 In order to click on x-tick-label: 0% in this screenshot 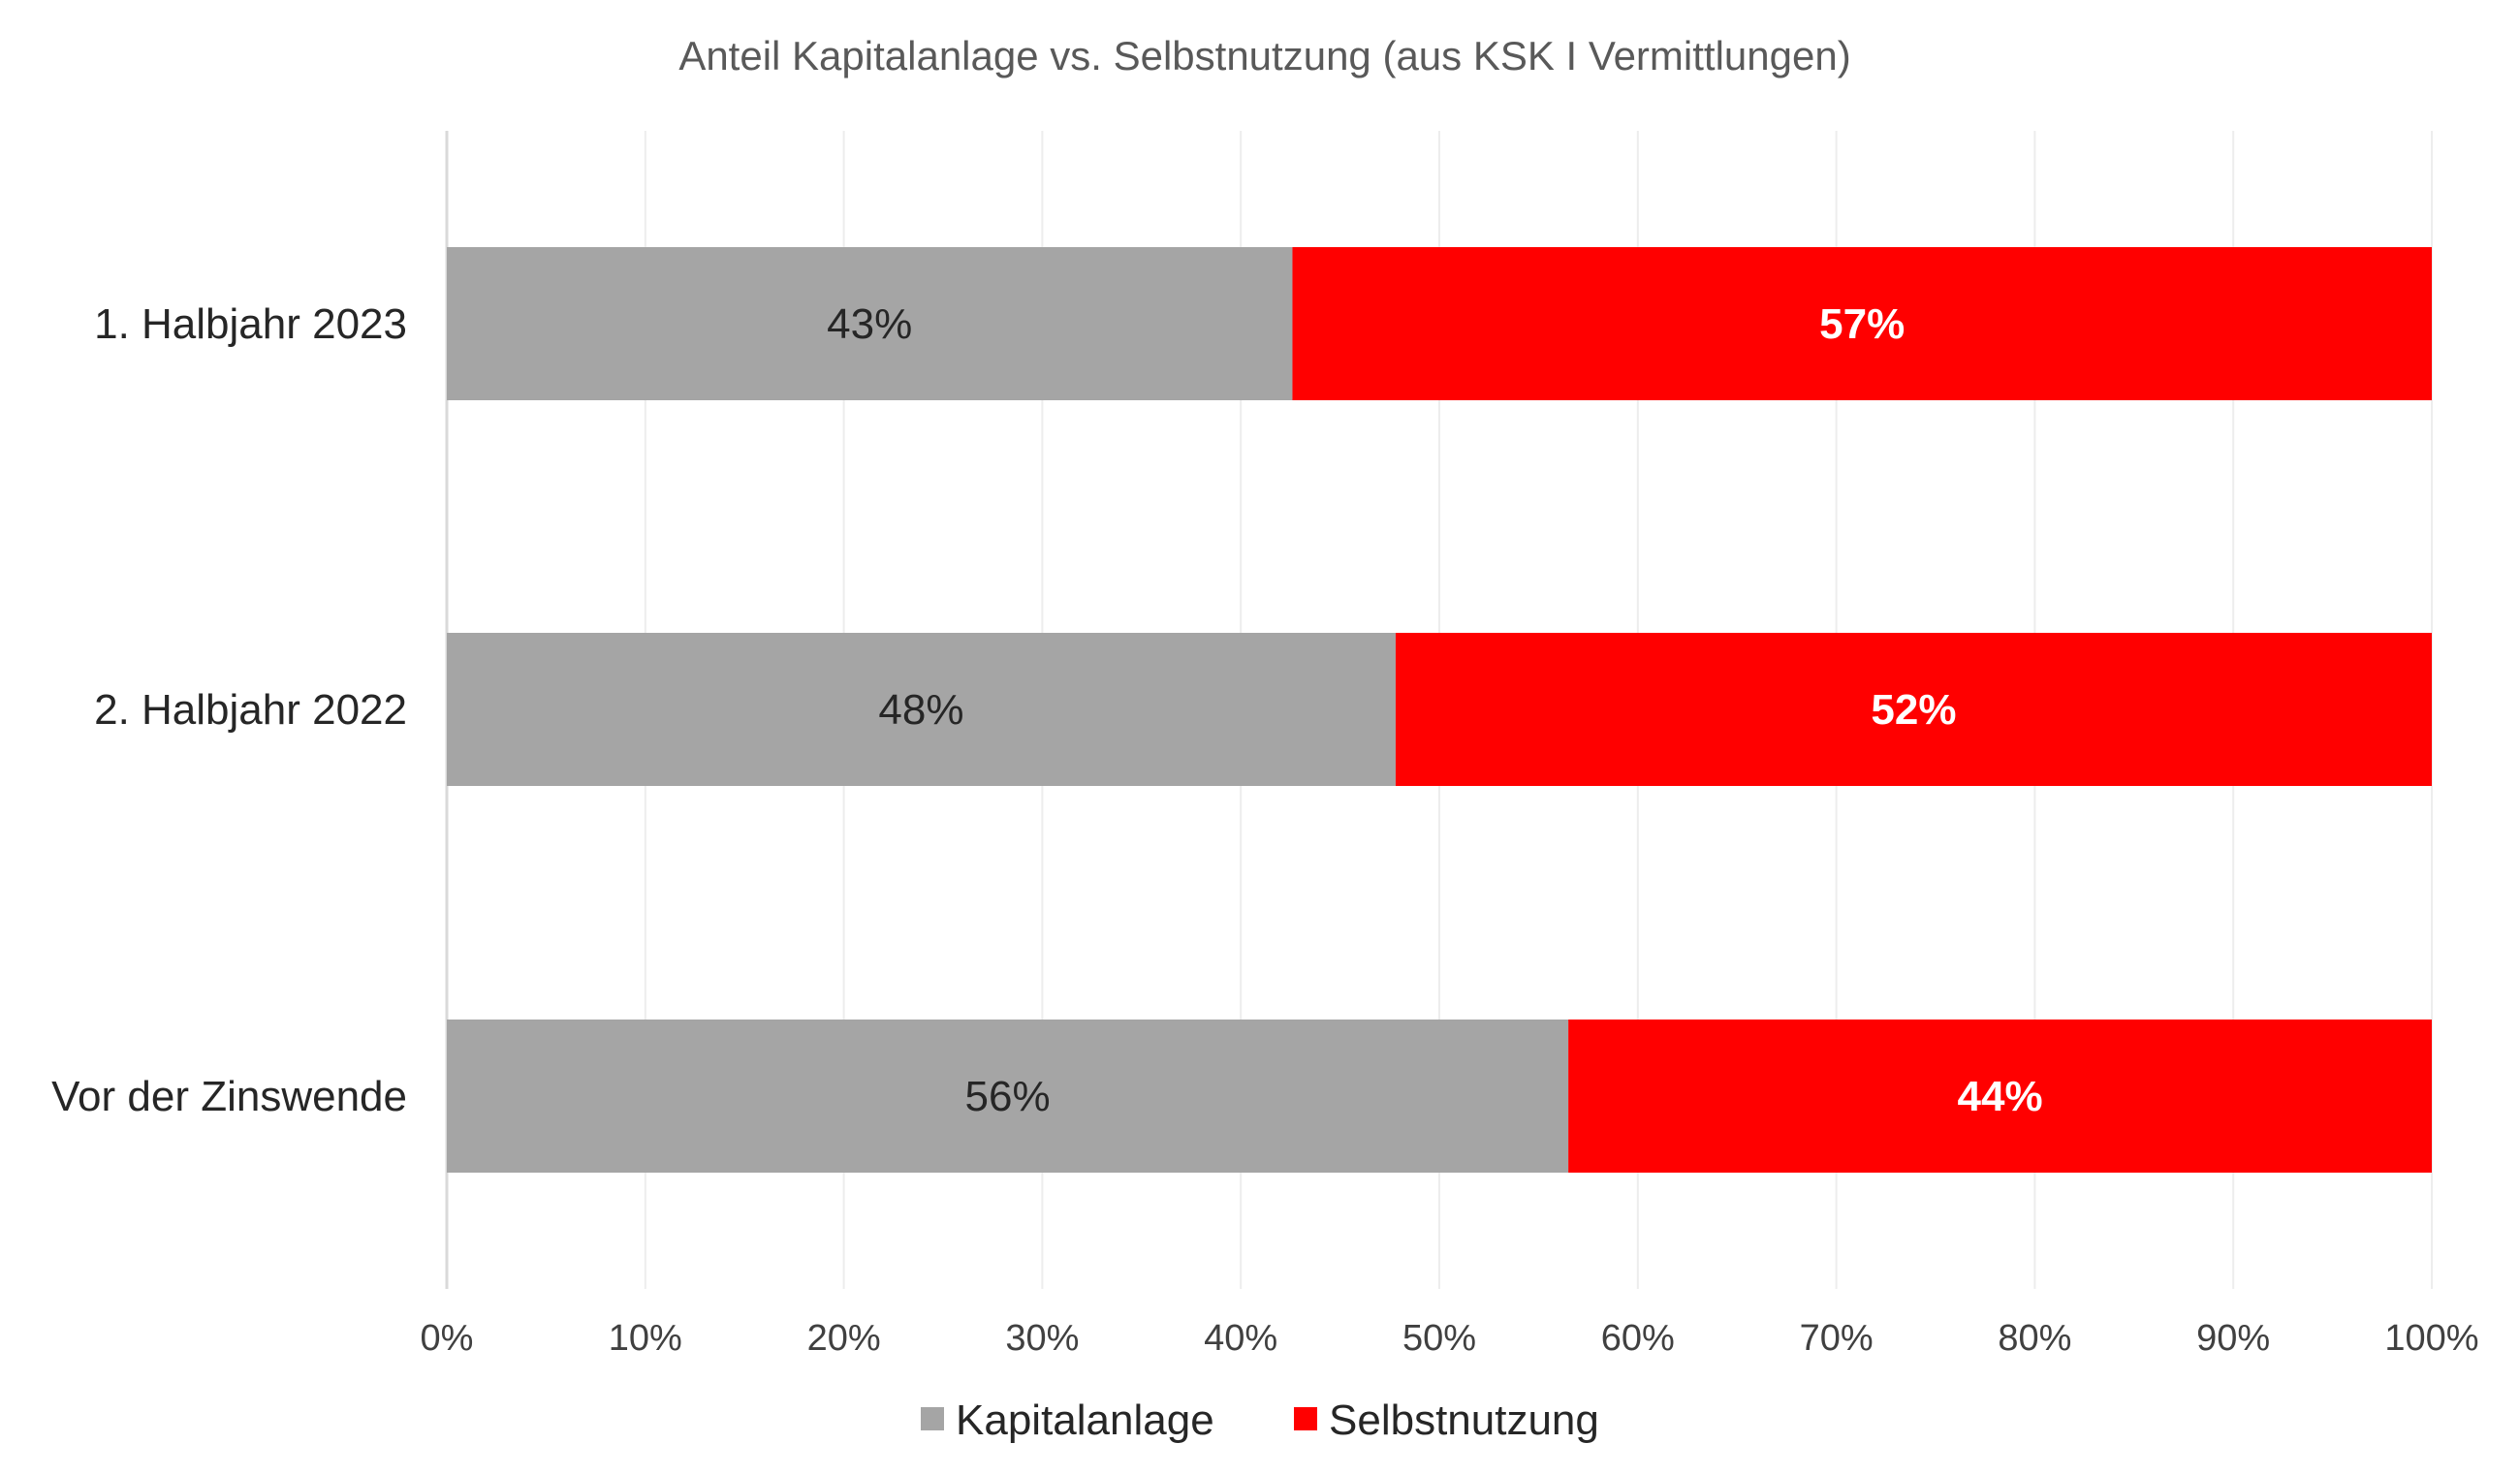, I will do `click(448, 1338)`.